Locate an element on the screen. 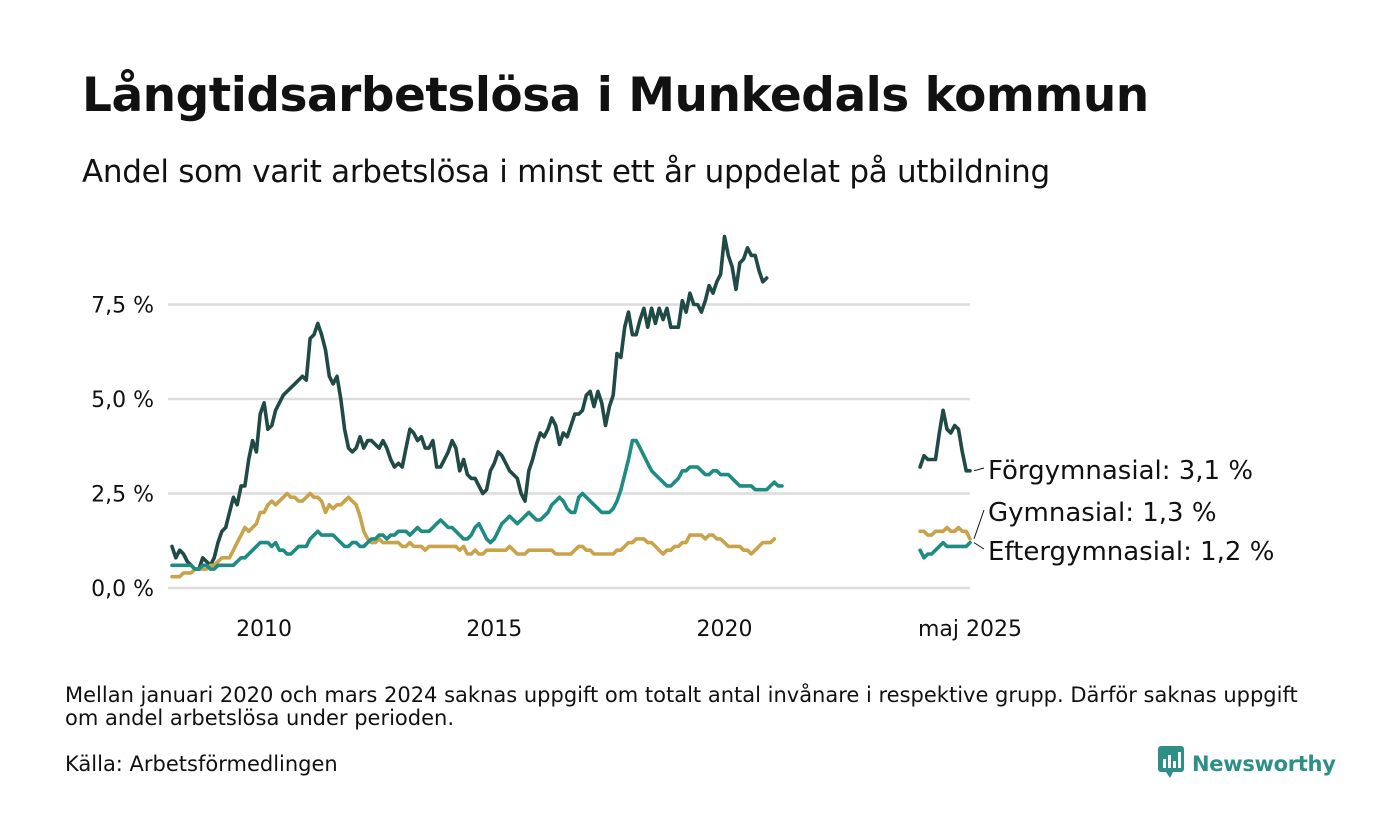 The width and height of the screenshot is (1400, 840). x-tick-label: 2020 is located at coordinates (724, 629).